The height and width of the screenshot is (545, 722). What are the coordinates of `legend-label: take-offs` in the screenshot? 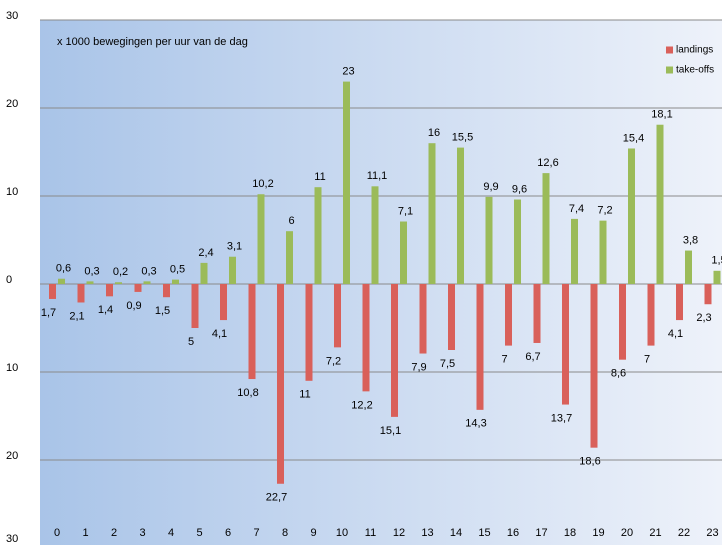 It's located at (695, 70).